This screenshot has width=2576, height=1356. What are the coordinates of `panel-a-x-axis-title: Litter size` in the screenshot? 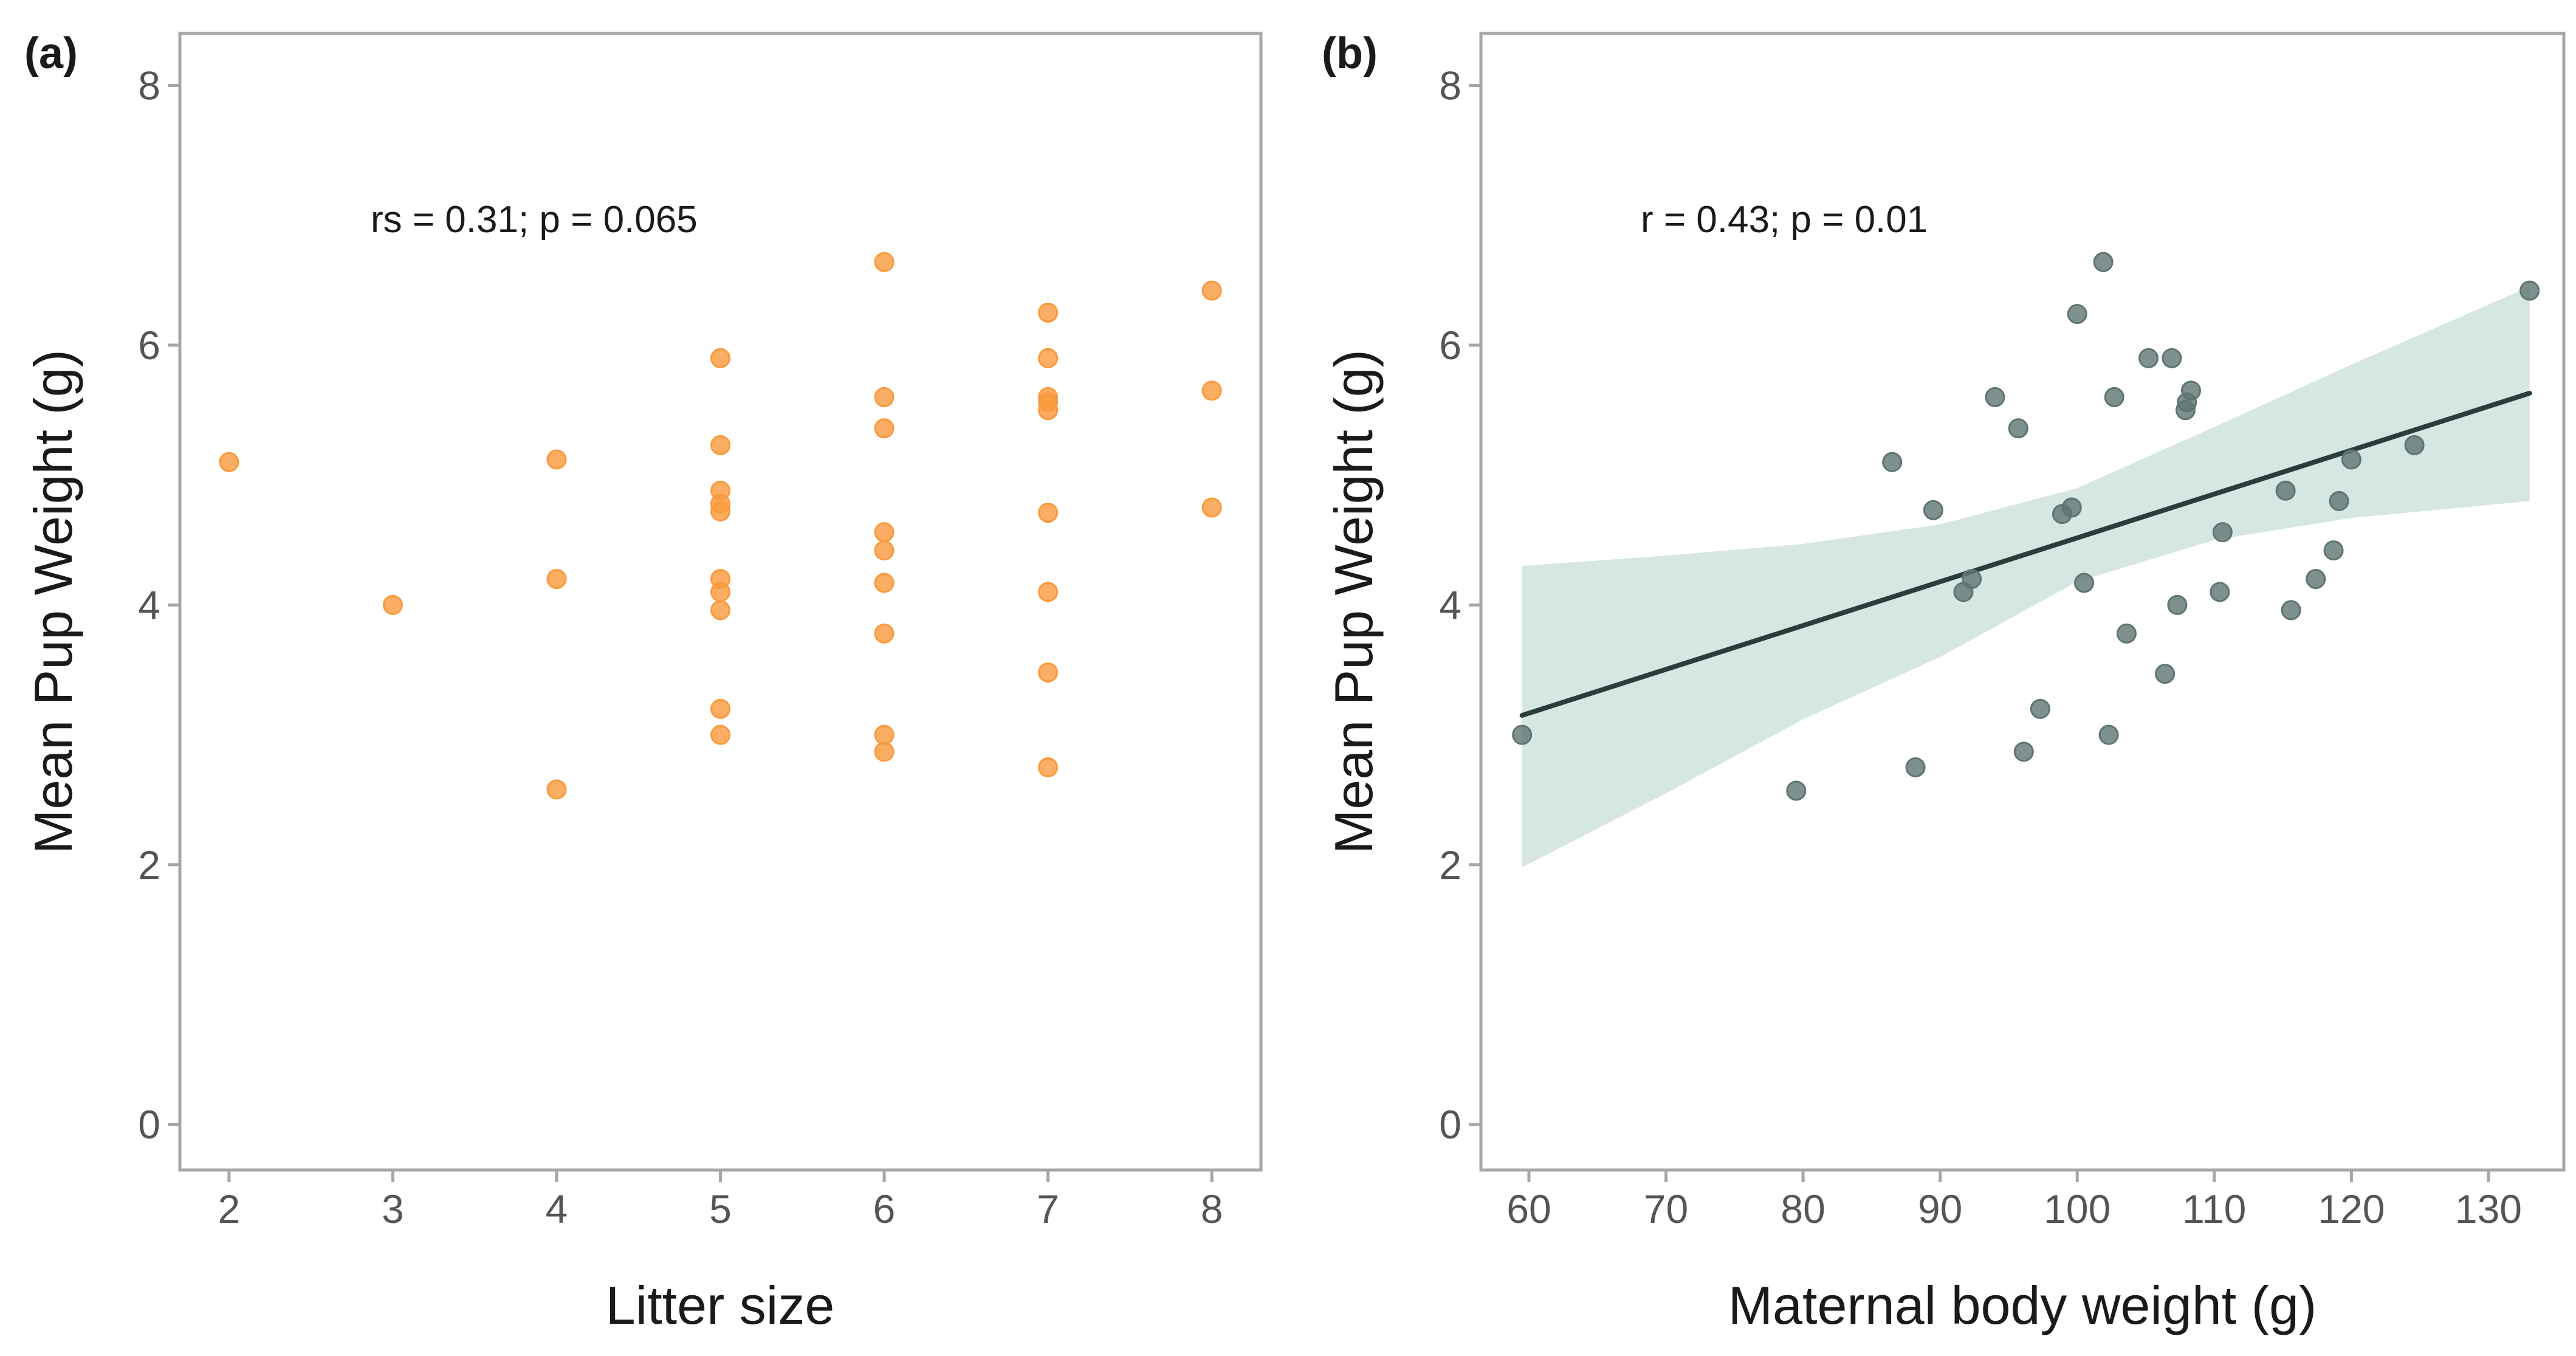 It's located at (720, 1305).